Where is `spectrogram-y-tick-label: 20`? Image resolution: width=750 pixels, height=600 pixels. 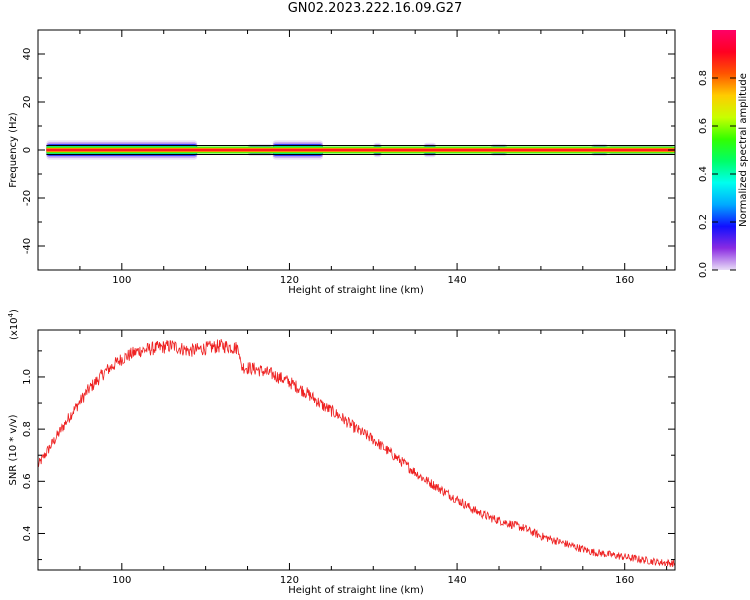
spectrogram-y-tick-label: 20 is located at coordinates (27, 102).